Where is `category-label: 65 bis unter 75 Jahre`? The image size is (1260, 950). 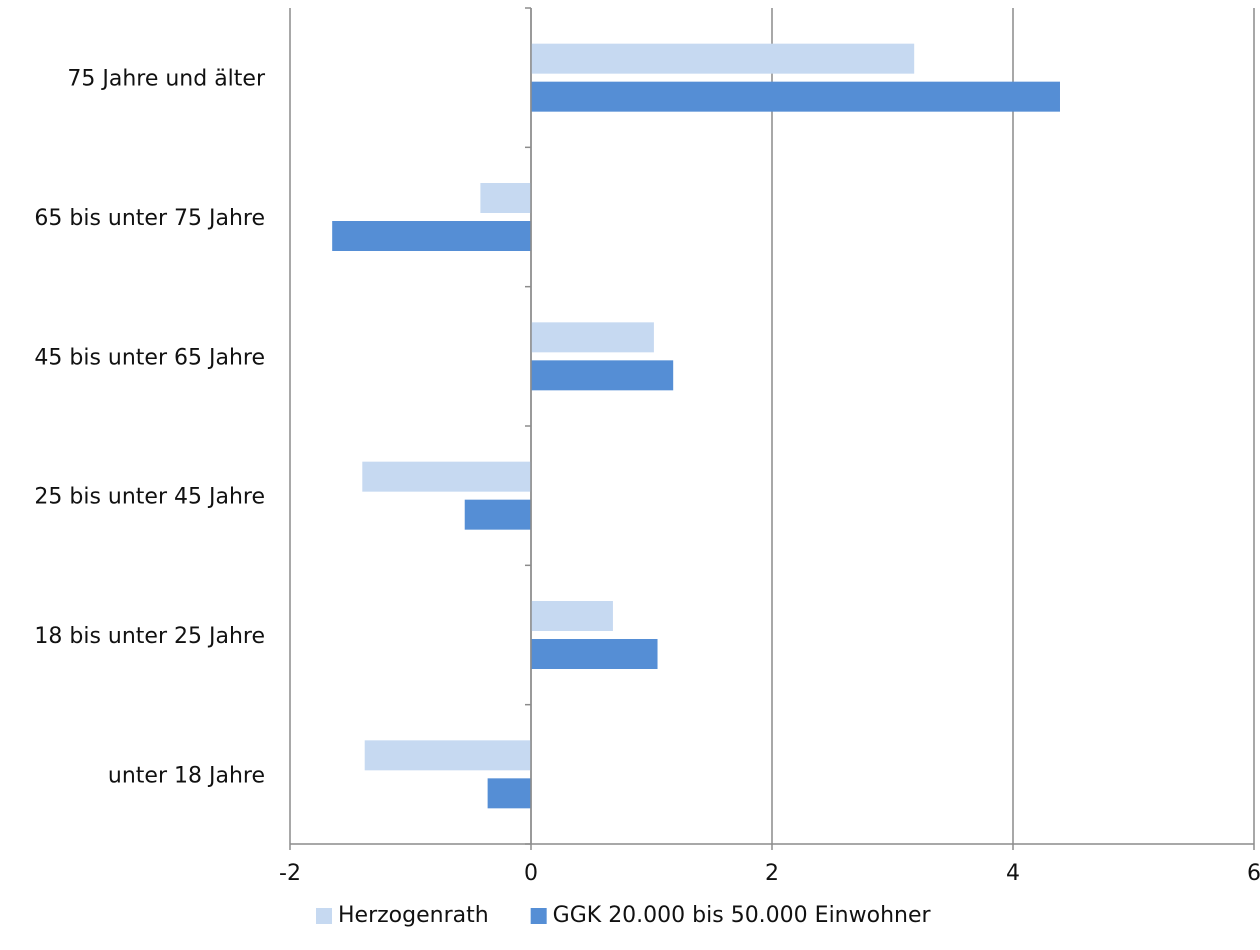 category-label: 65 bis unter 75 Jahre is located at coordinates (149, 218).